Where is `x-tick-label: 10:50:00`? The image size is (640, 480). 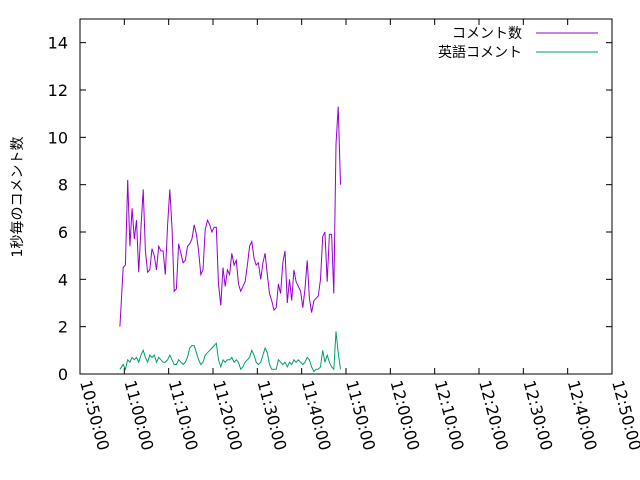
x-tick-label: 10:50:00 is located at coordinates (94, 415).